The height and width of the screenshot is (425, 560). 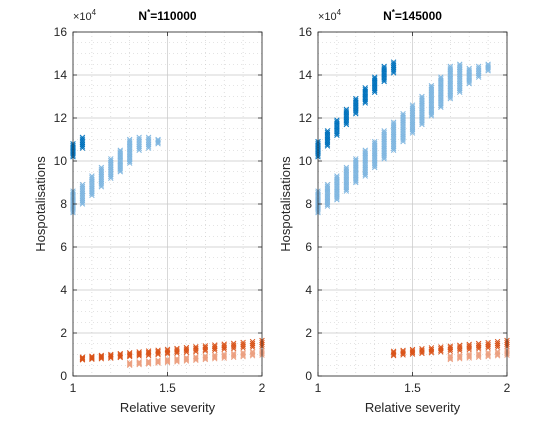 What do you see at coordinates (418, 16) in the screenshot?
I see `chart-title-rest: =145000` at bounding box center [418, 16].